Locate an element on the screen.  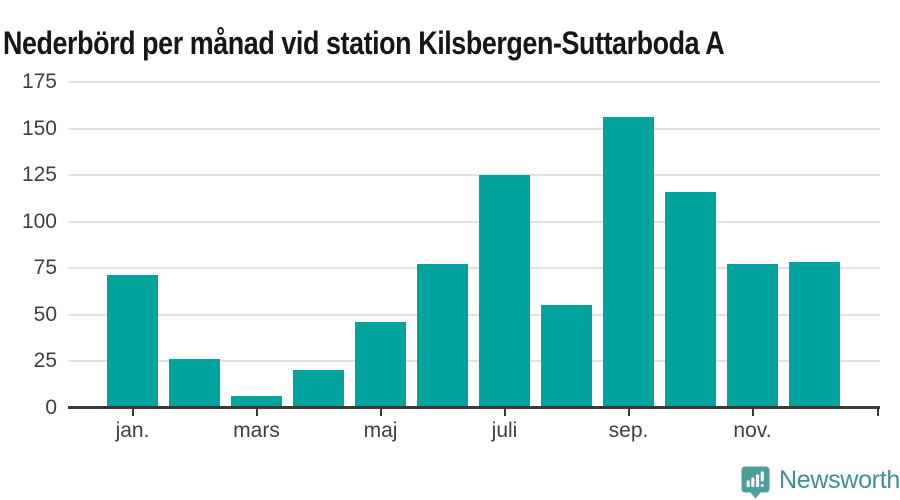
bar-maj is located at coordinates (380, 365).